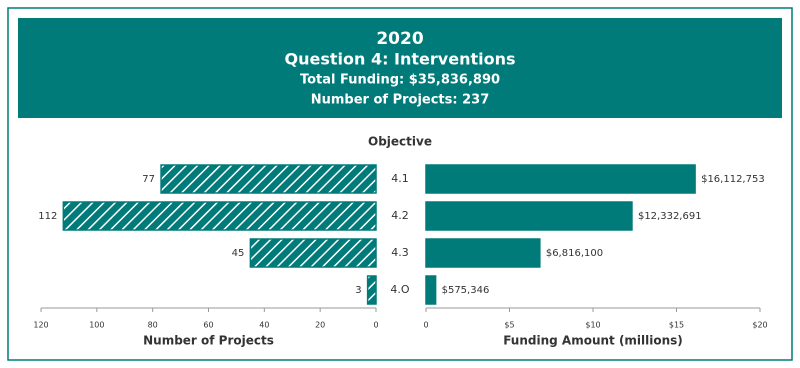  Describe the element at coordinates (238, 253) in the screenshot. I see `data-label: 45` at that location.